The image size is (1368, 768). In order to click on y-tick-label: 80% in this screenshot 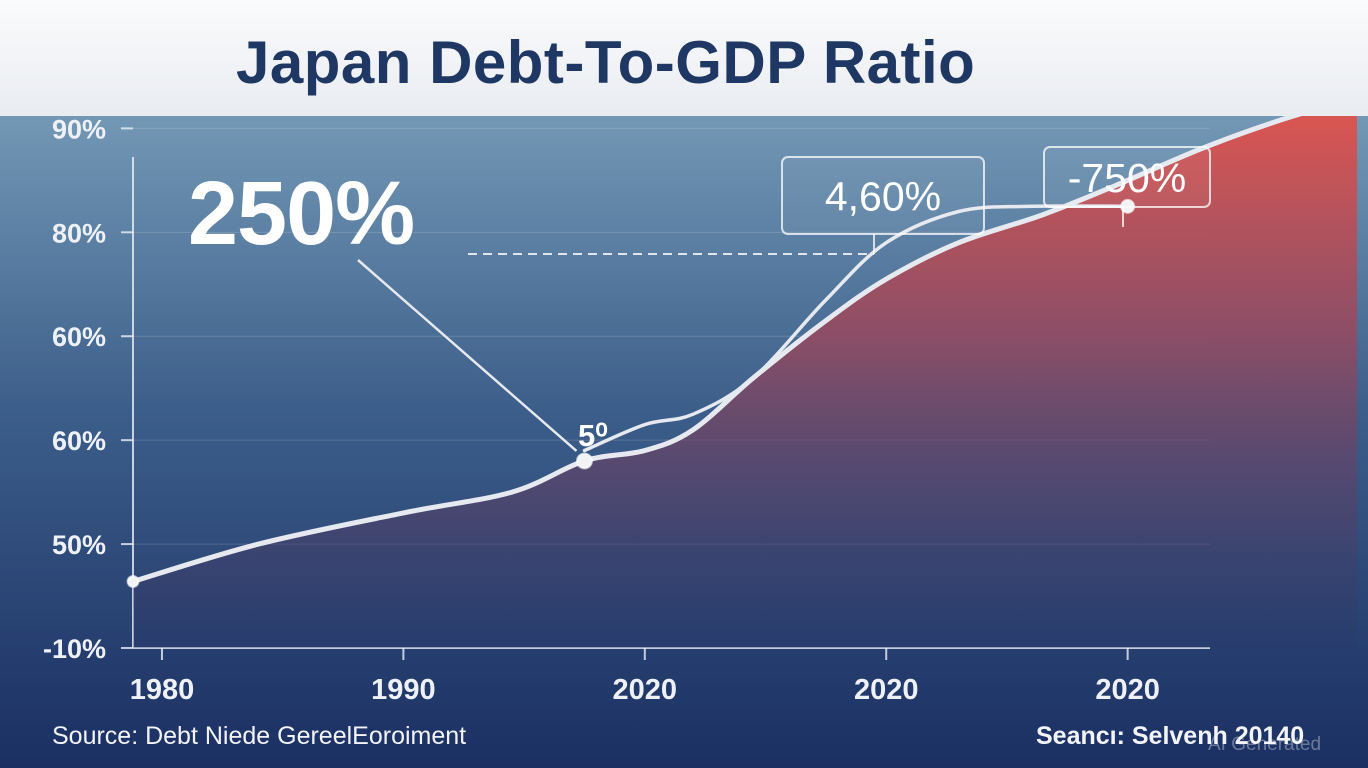, I will do `click(79, 233)`.